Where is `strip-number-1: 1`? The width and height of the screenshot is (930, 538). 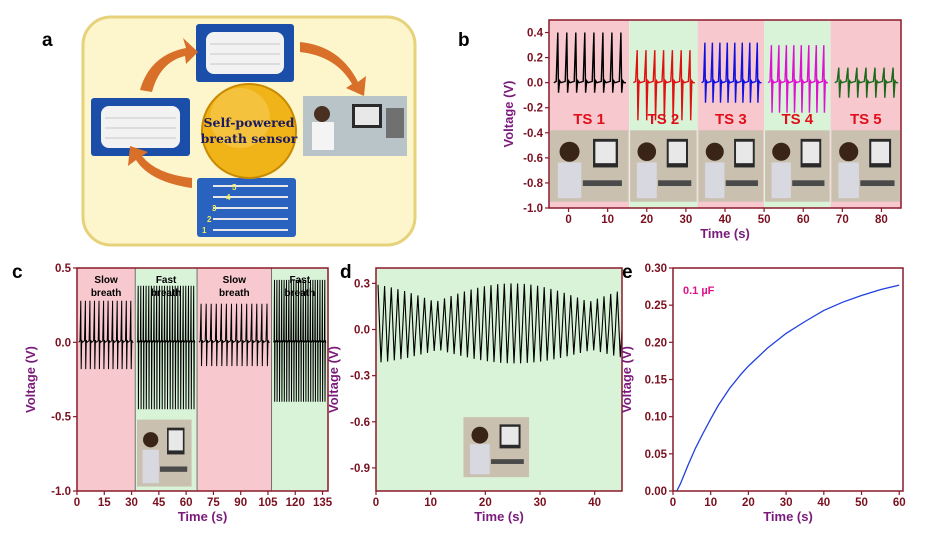 strip-number-1: 1 is located at coordinates (204, 230).